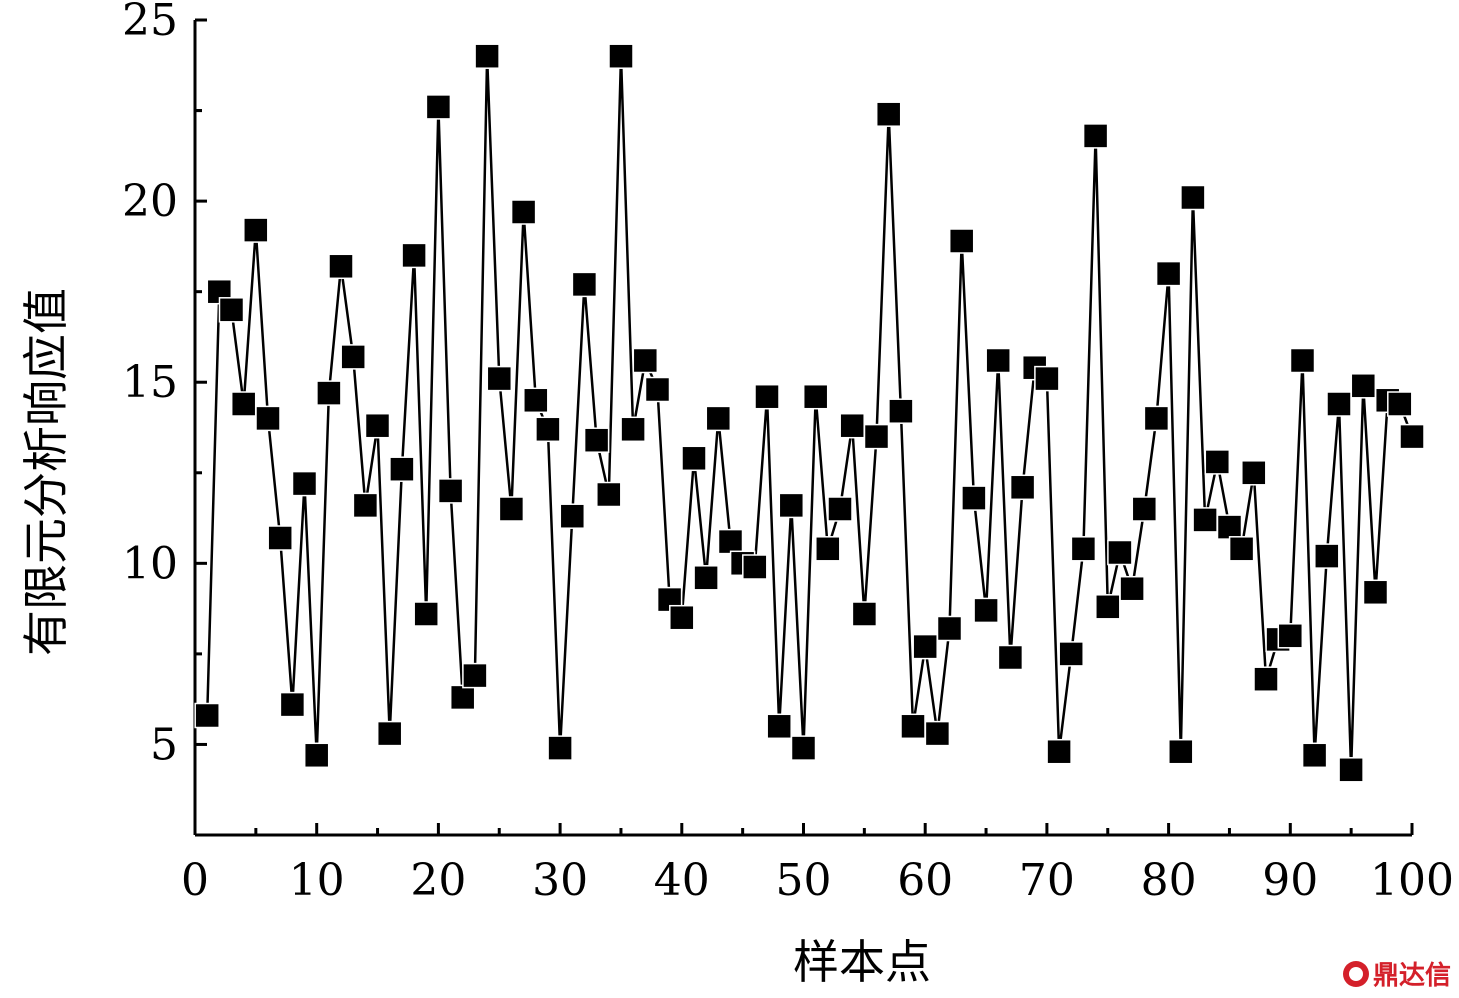  Describe the element at coordinates (1047, 880) in the screenshot. I see `x-tick-label: 70` at that location.